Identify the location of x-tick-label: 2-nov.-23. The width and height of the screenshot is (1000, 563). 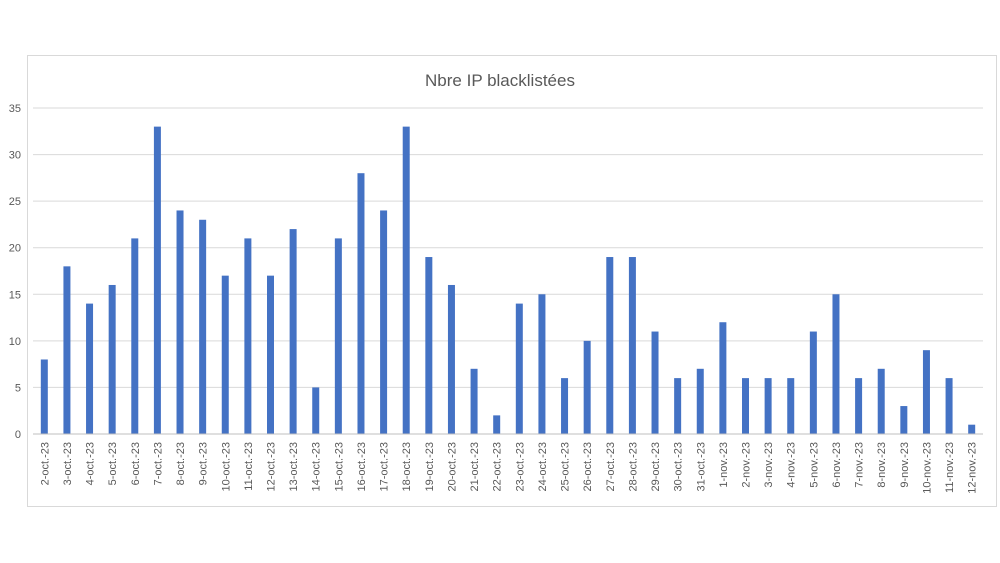
(747, 465).